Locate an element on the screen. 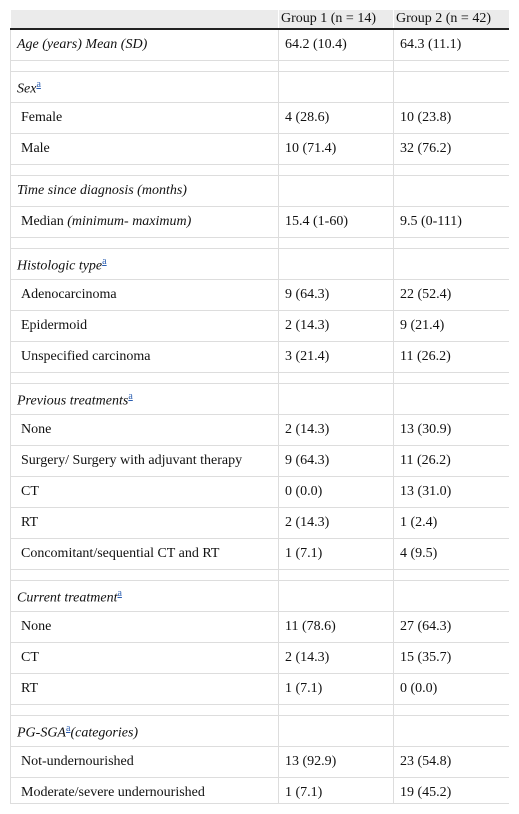 This screenshot has width=519, height=814. label-cell: Not-undernourished is located at coordinates (144, 762).